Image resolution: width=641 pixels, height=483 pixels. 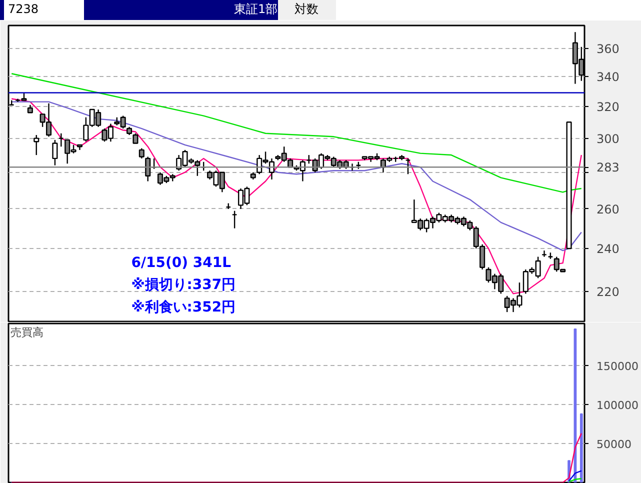 I want to click on y-tick-label: 300, so click(x=608, y=139).